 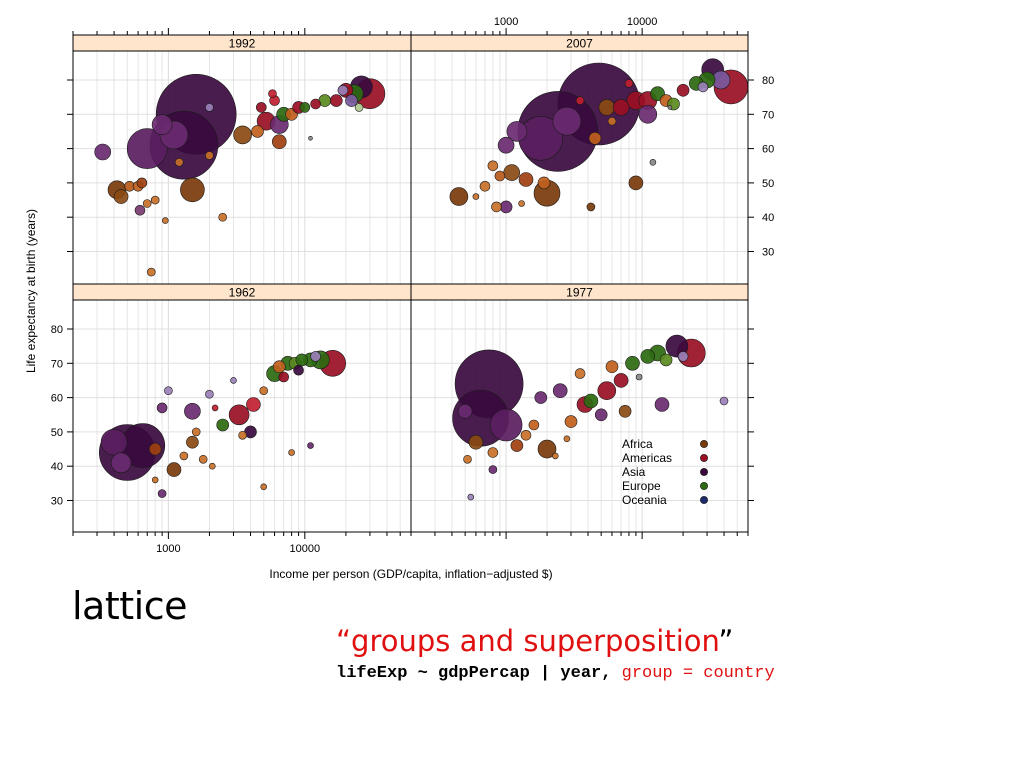 I want to click on panel-border, so click(x=579, y=416).